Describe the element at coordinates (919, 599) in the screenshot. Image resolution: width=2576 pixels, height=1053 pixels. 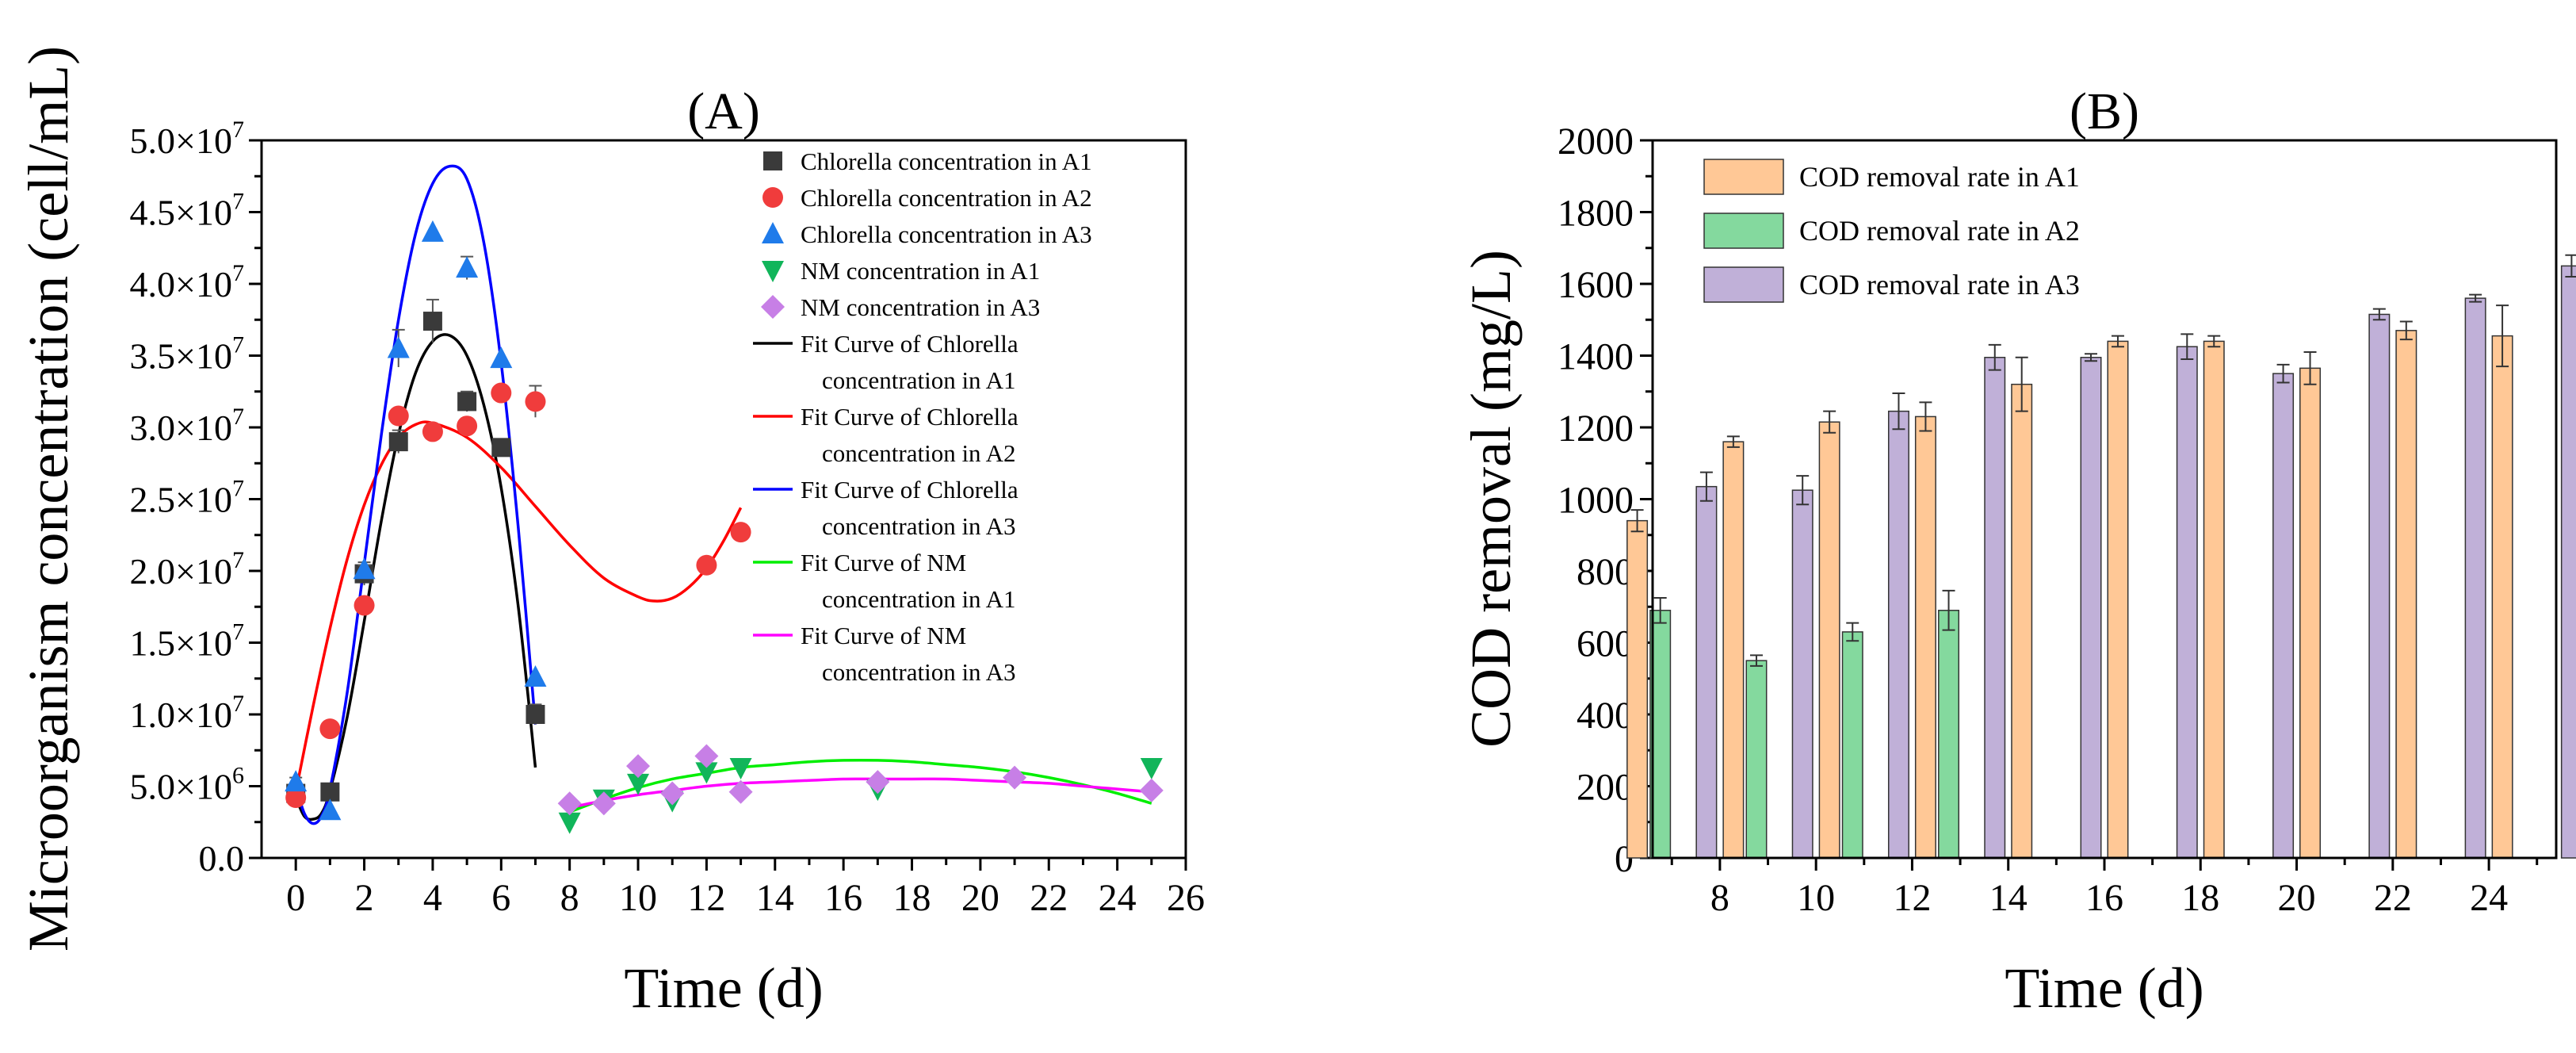
I see `legend-fit-label-4-cont: concentration in A1` at that location.